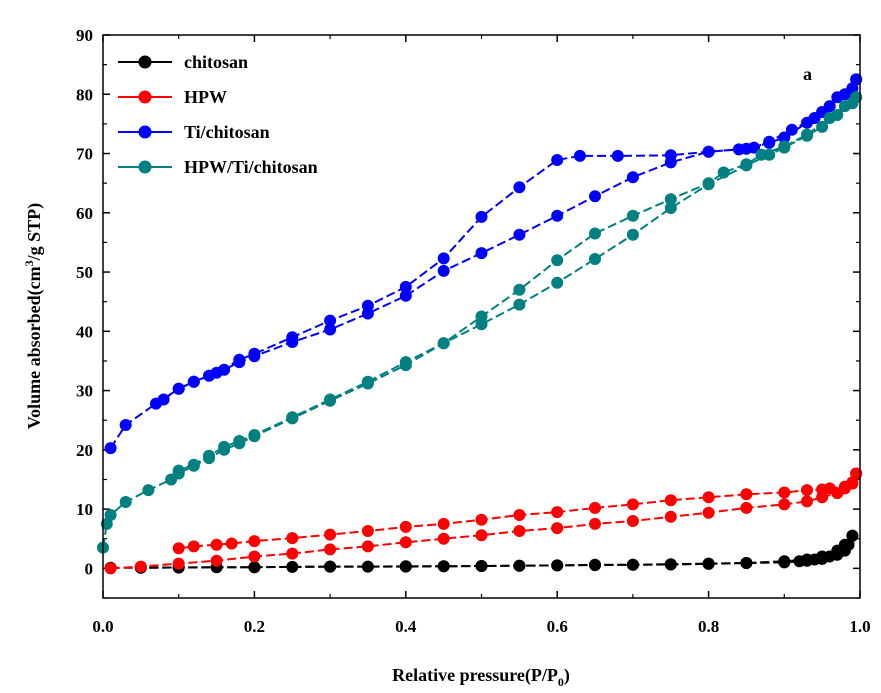  I want to click on y-tick-label: 50, so click(84, 272).